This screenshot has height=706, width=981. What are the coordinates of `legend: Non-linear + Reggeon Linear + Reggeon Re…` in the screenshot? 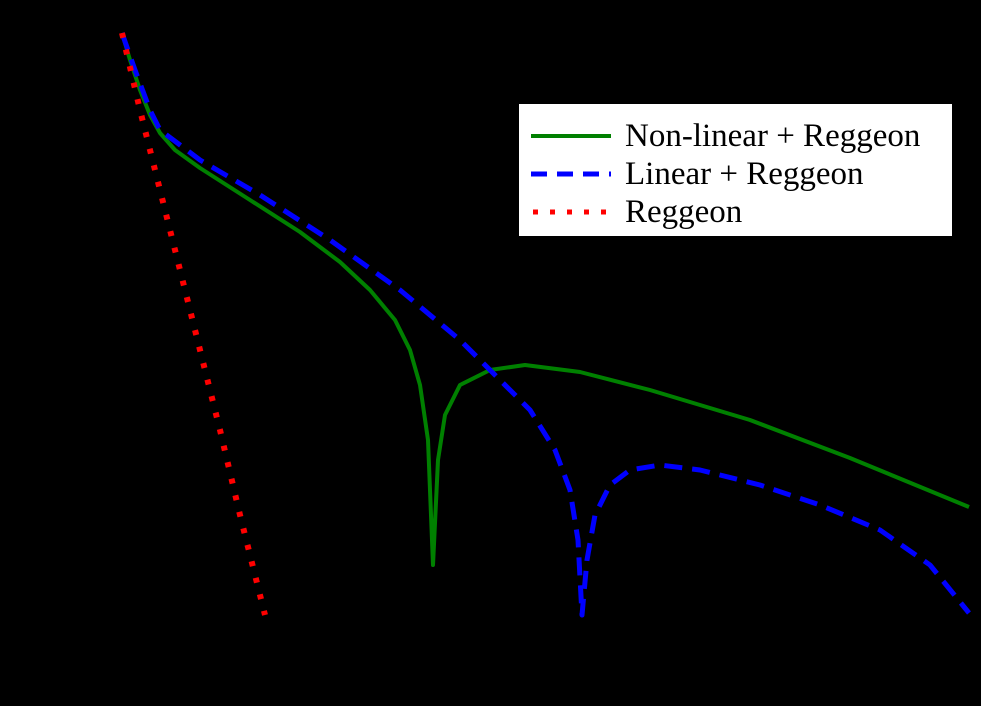 It's located at (735, 170).